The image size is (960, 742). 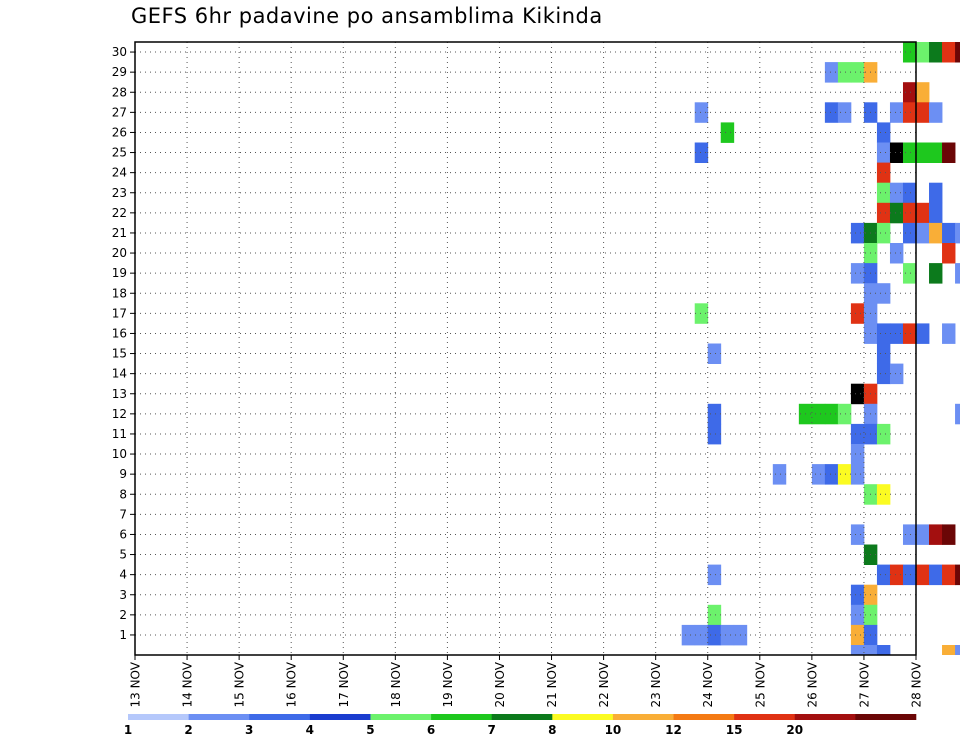 I want to click on x-tick-label: 22 NOV, so click(x=604, y=684).